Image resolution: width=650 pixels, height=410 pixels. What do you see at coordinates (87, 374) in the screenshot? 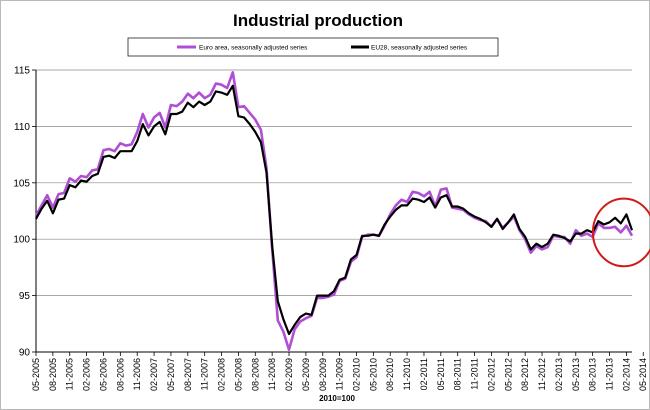
I see `x-tick-label-02-2006: 02-2006` at bounding box center [87, 374].